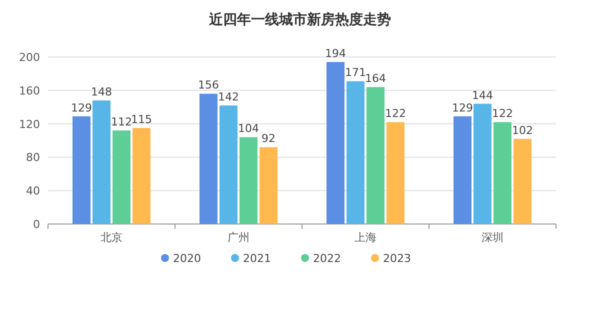 This screenshot has height=320, width=600. I want to click on x-tick-label: 上海, so click(365, 237).